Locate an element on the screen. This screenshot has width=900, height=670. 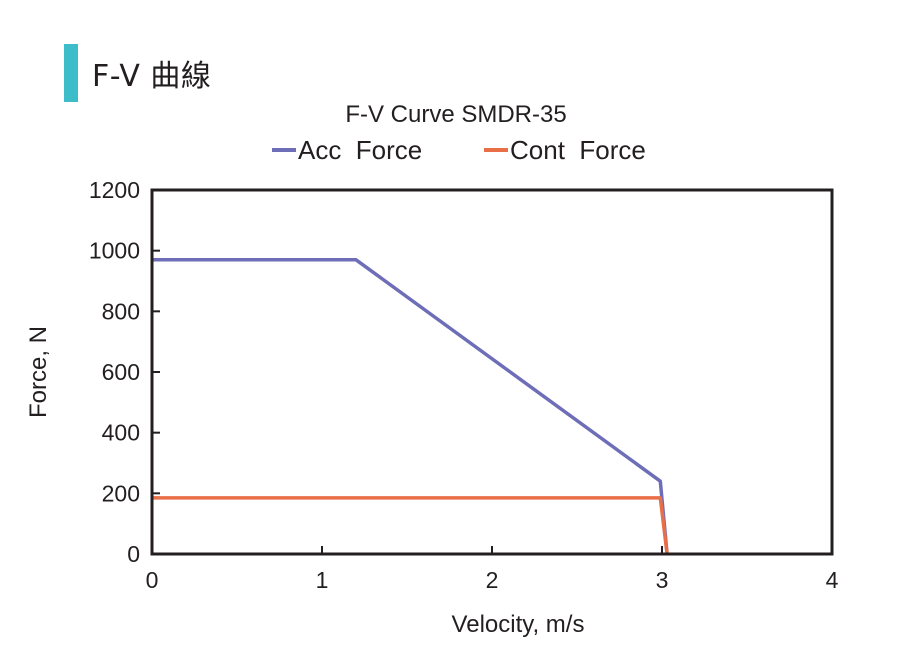
y-tick-label: 400 is located at coordinates (121, 433).